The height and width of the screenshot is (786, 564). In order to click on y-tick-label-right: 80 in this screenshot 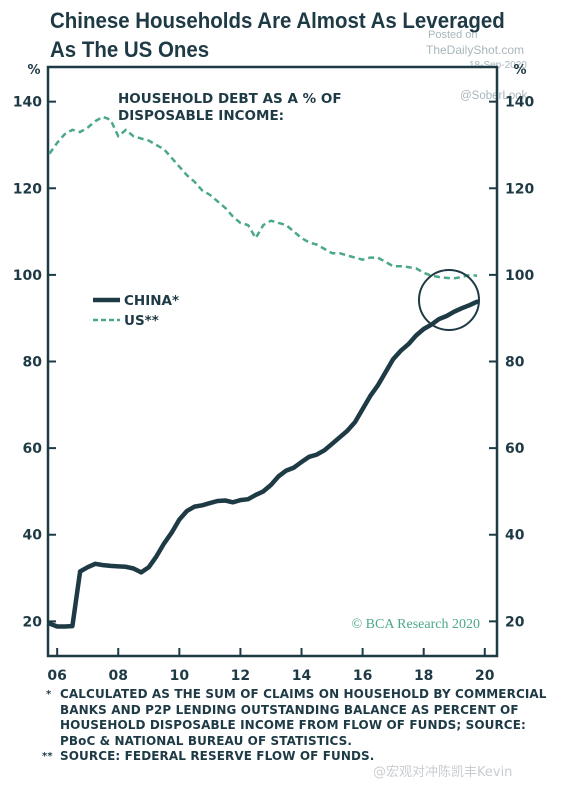, I will do `click(515, 363)`.